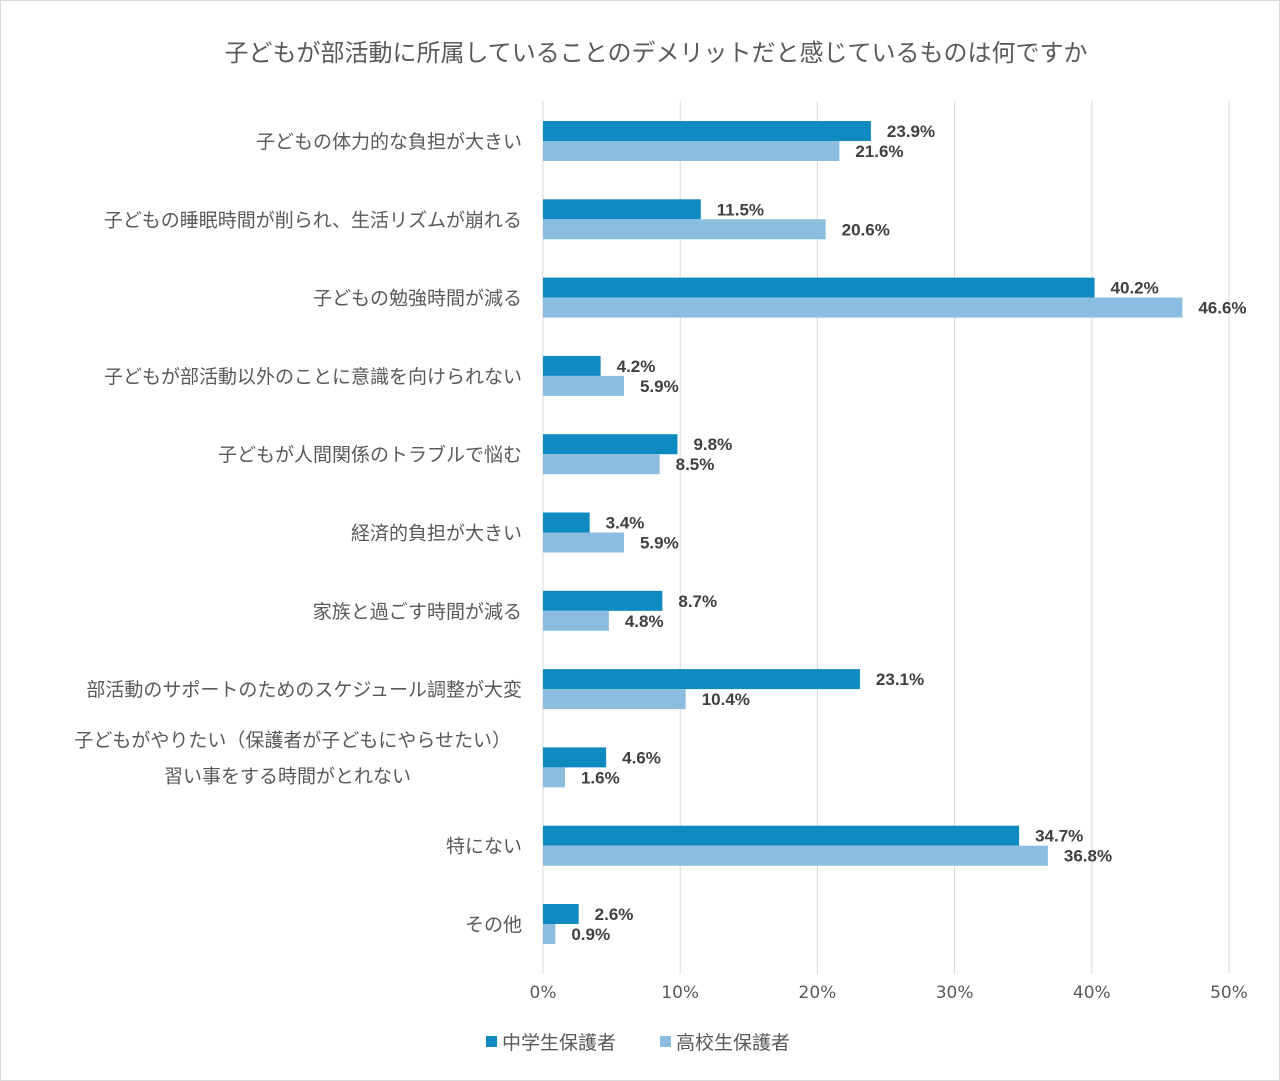 This screenshot has width=1280, height=1081. I want to click on data-label: 11.5%, so click(740, 209).